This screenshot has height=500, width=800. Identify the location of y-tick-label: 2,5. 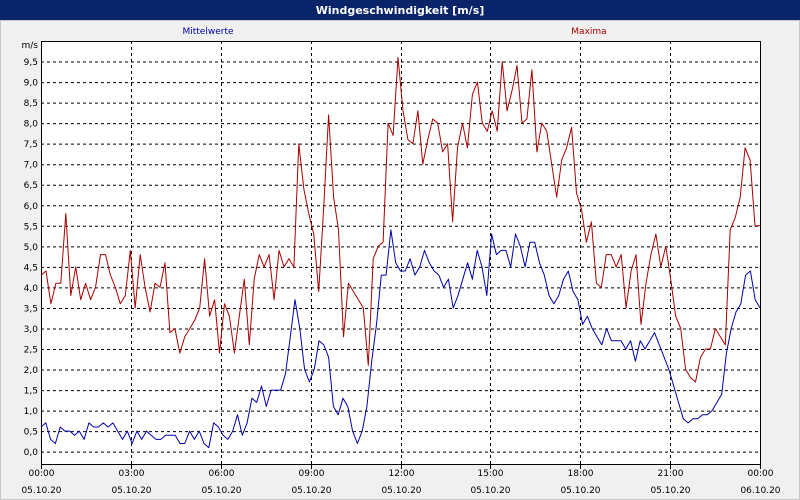
(31, 351).